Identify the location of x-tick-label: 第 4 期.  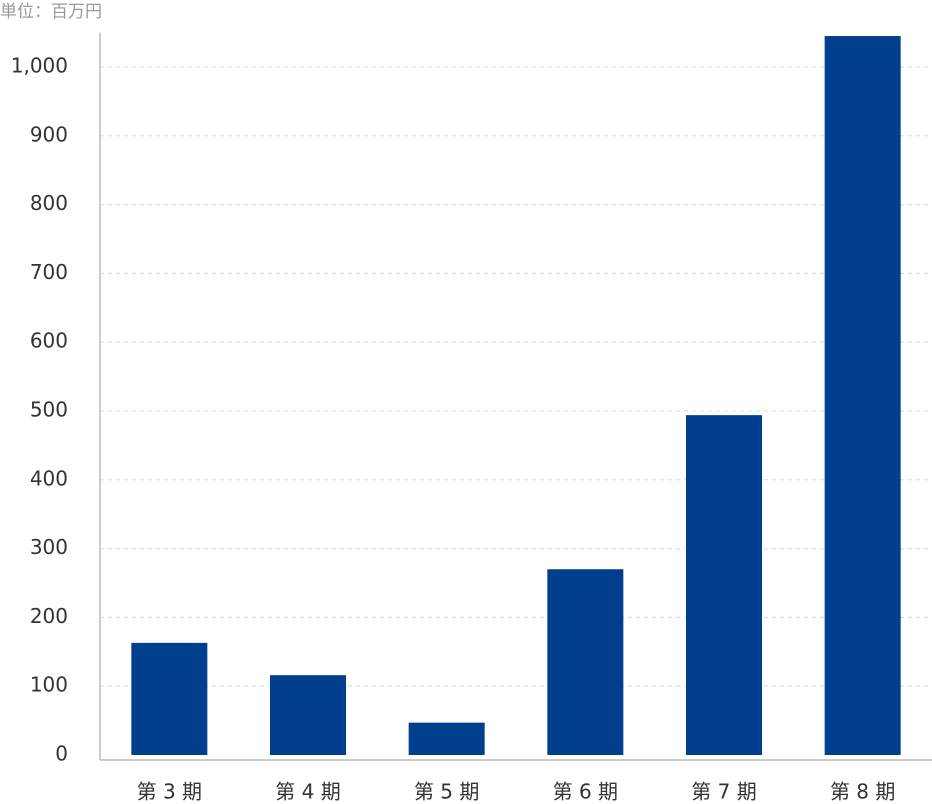
(307, 792).